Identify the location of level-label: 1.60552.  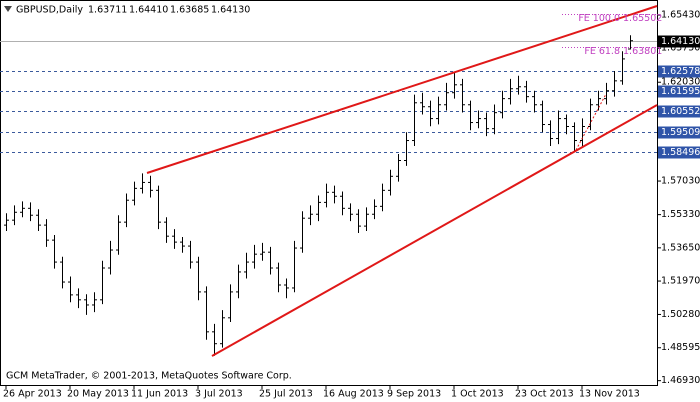
(680, 111).